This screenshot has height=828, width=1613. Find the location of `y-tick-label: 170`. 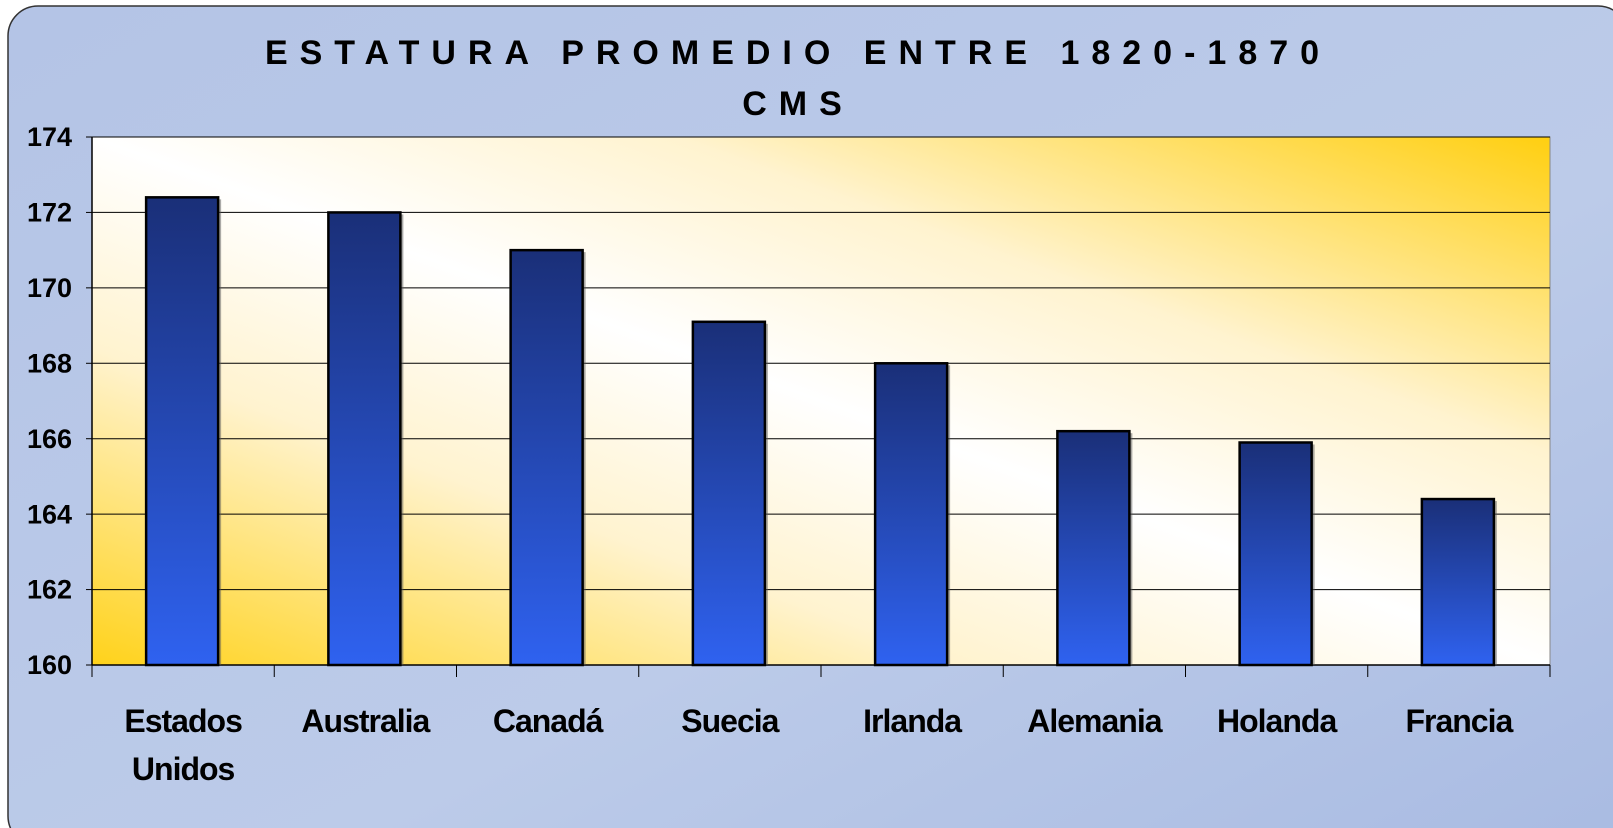

y-tick-label: 170 is located at coordinates (49, 288).